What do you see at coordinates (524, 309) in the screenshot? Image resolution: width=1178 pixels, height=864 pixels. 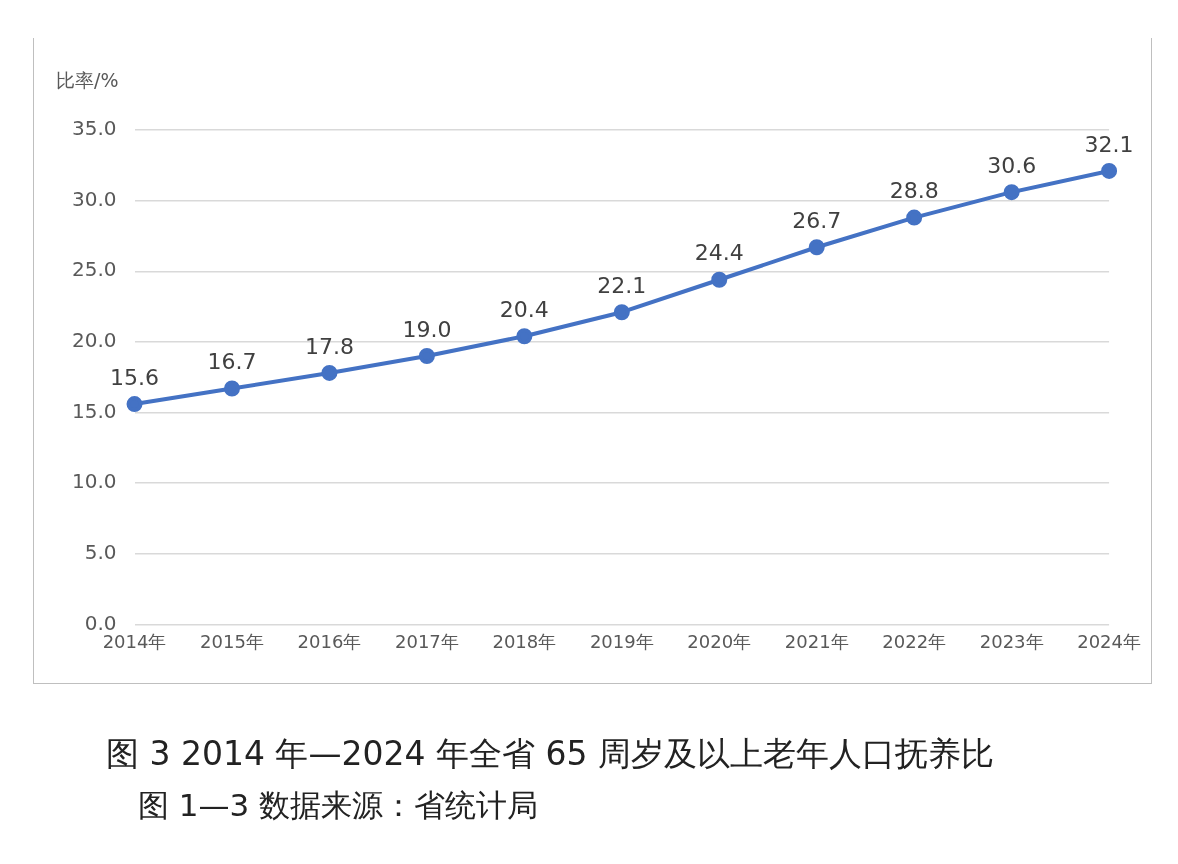 I see `data-label: 20.4` at bounding box center [524, 309].